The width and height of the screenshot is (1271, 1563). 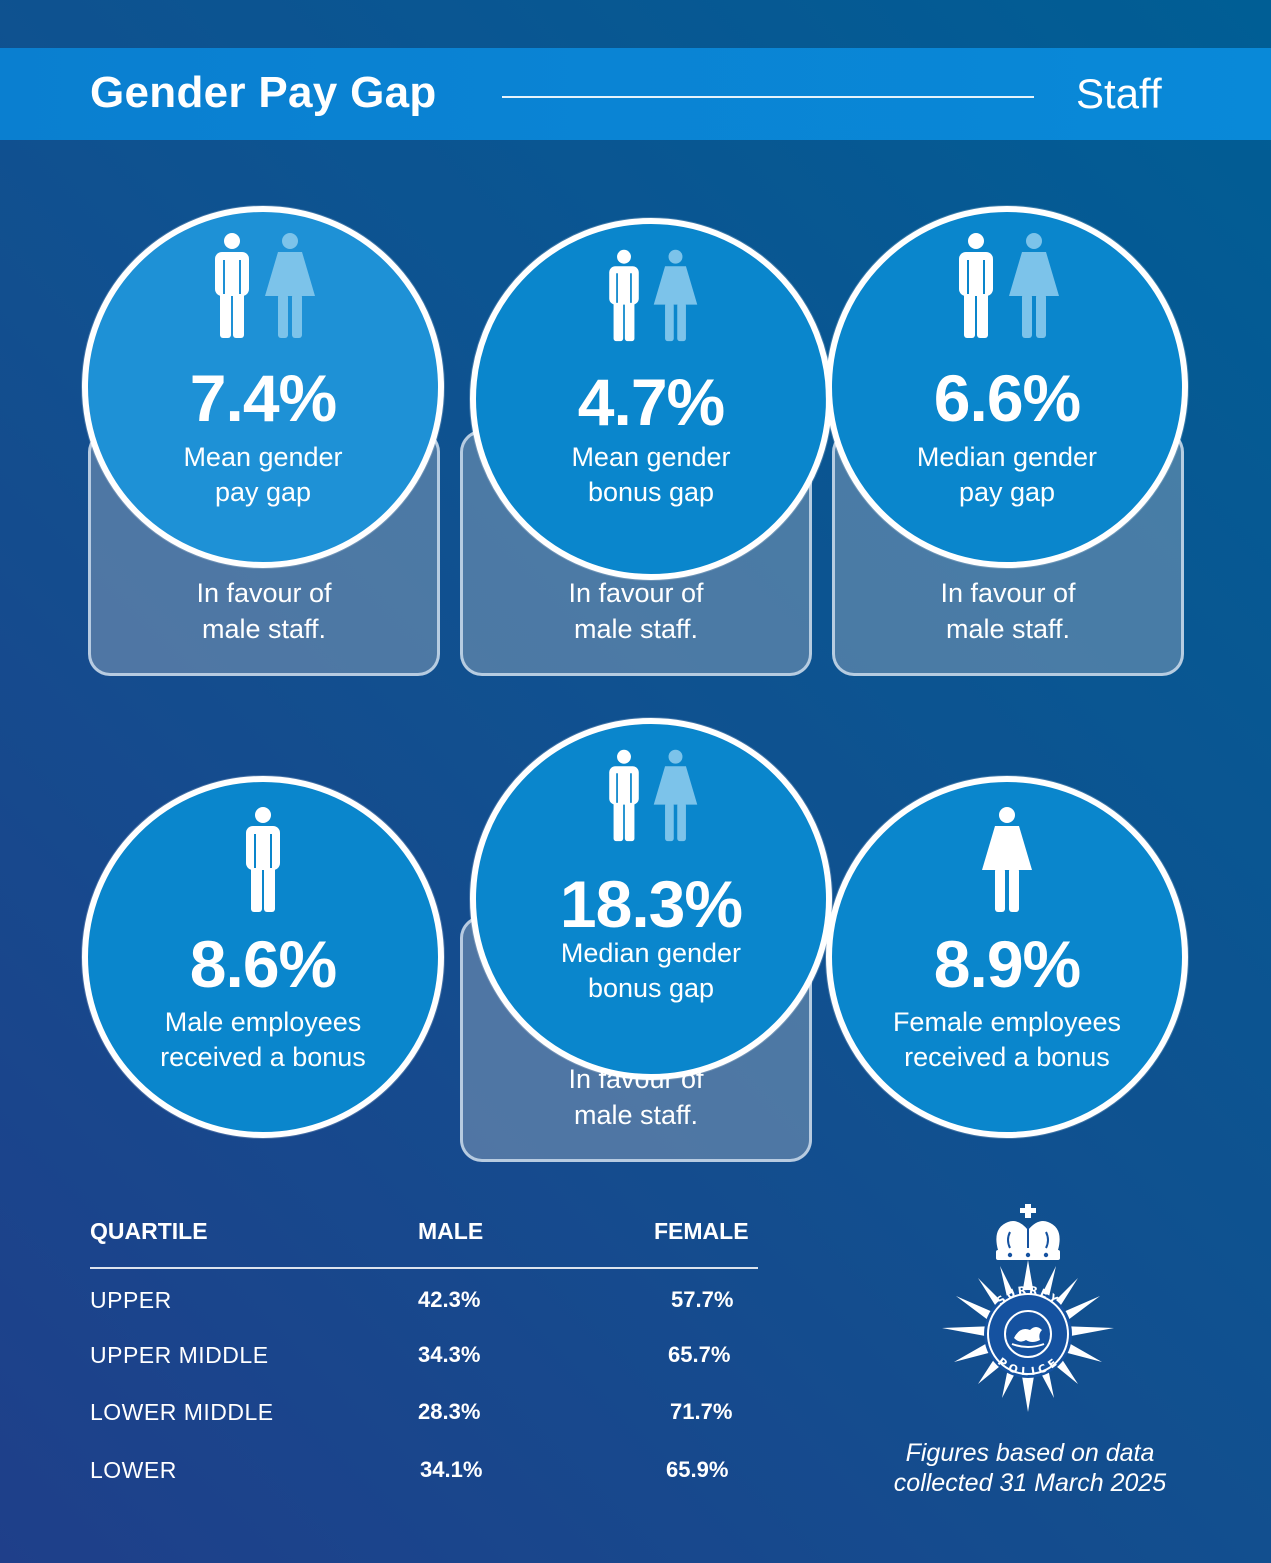 What do you see at coordinates (1030, 1453) in the screenshot?
I see `footnote-line1: Figures based on data` at bounding box center [1030, 1453].